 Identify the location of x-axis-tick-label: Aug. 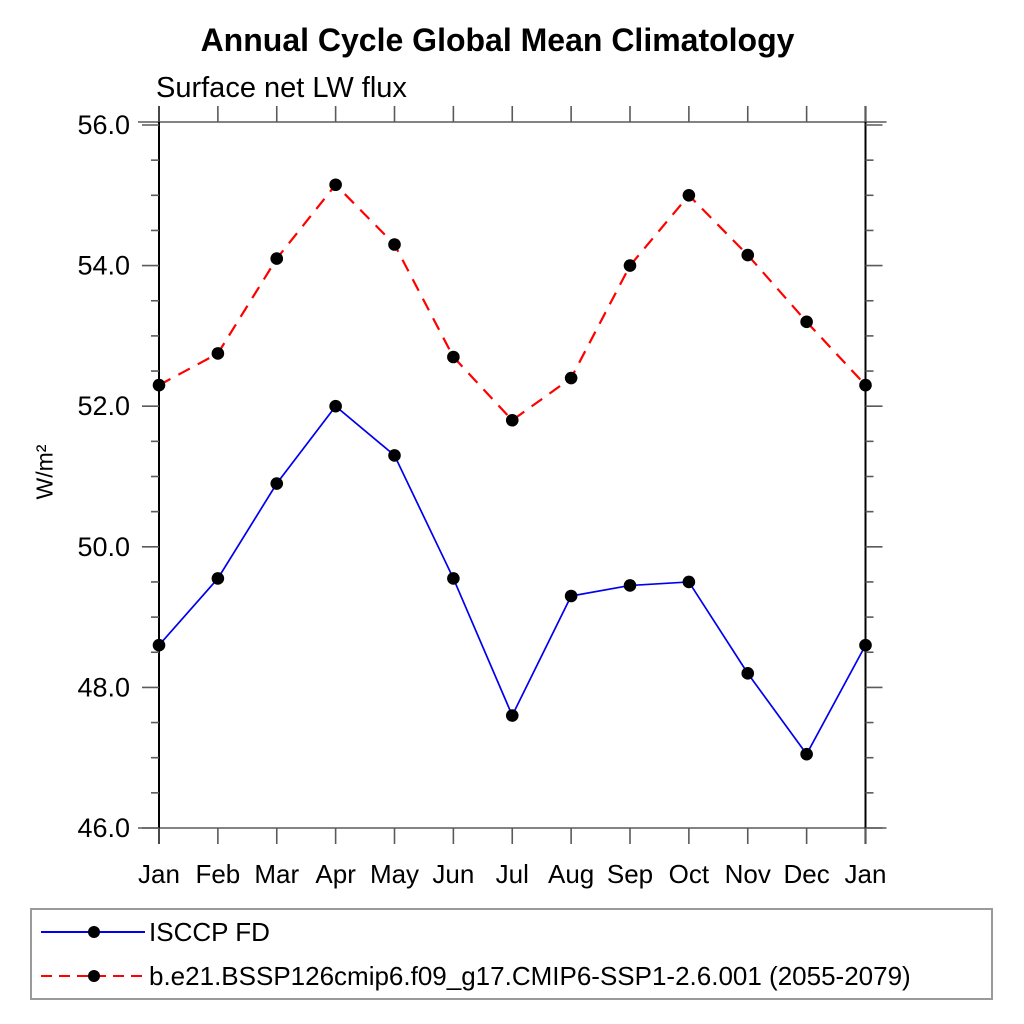
(571, 874).